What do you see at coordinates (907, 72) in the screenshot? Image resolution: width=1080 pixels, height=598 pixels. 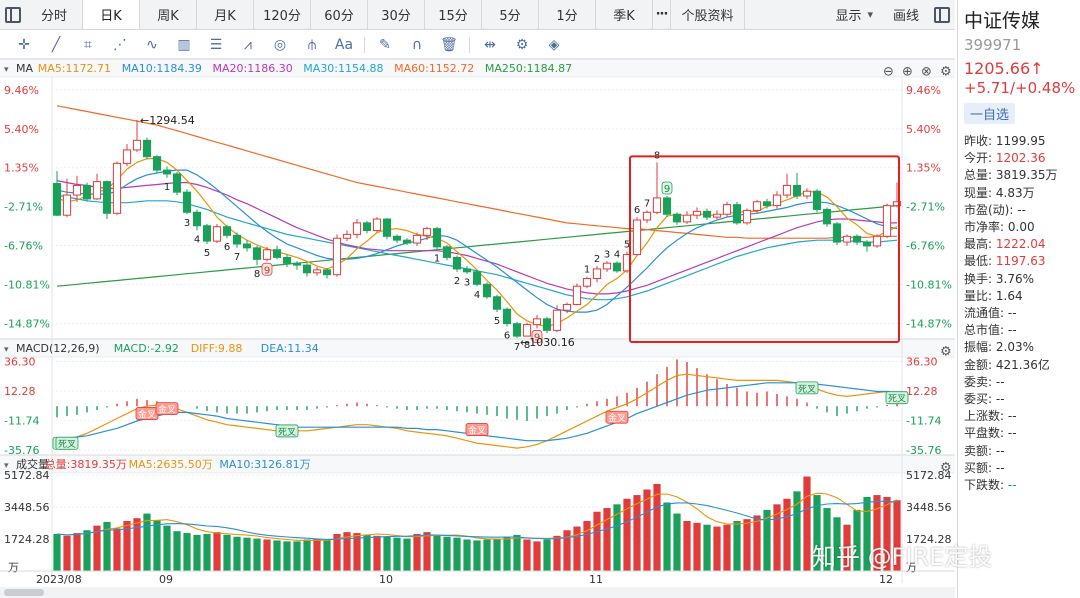 I see `zoom-in-icon: ⊕` at bounding box center [907, 72].